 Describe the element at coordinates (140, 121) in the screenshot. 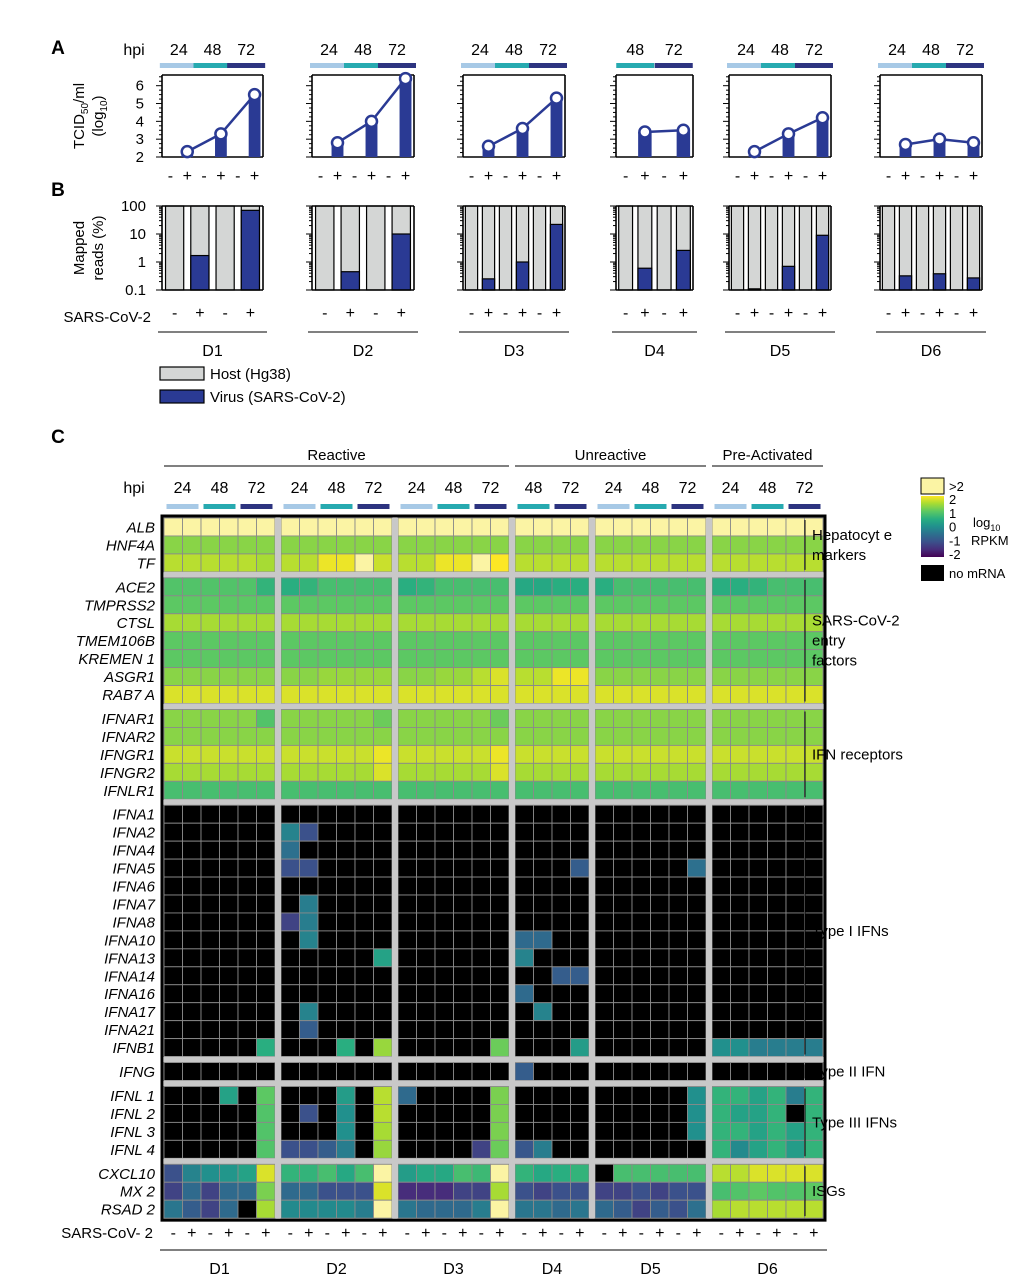

I see `y-tick-label-a: 4` at that location.